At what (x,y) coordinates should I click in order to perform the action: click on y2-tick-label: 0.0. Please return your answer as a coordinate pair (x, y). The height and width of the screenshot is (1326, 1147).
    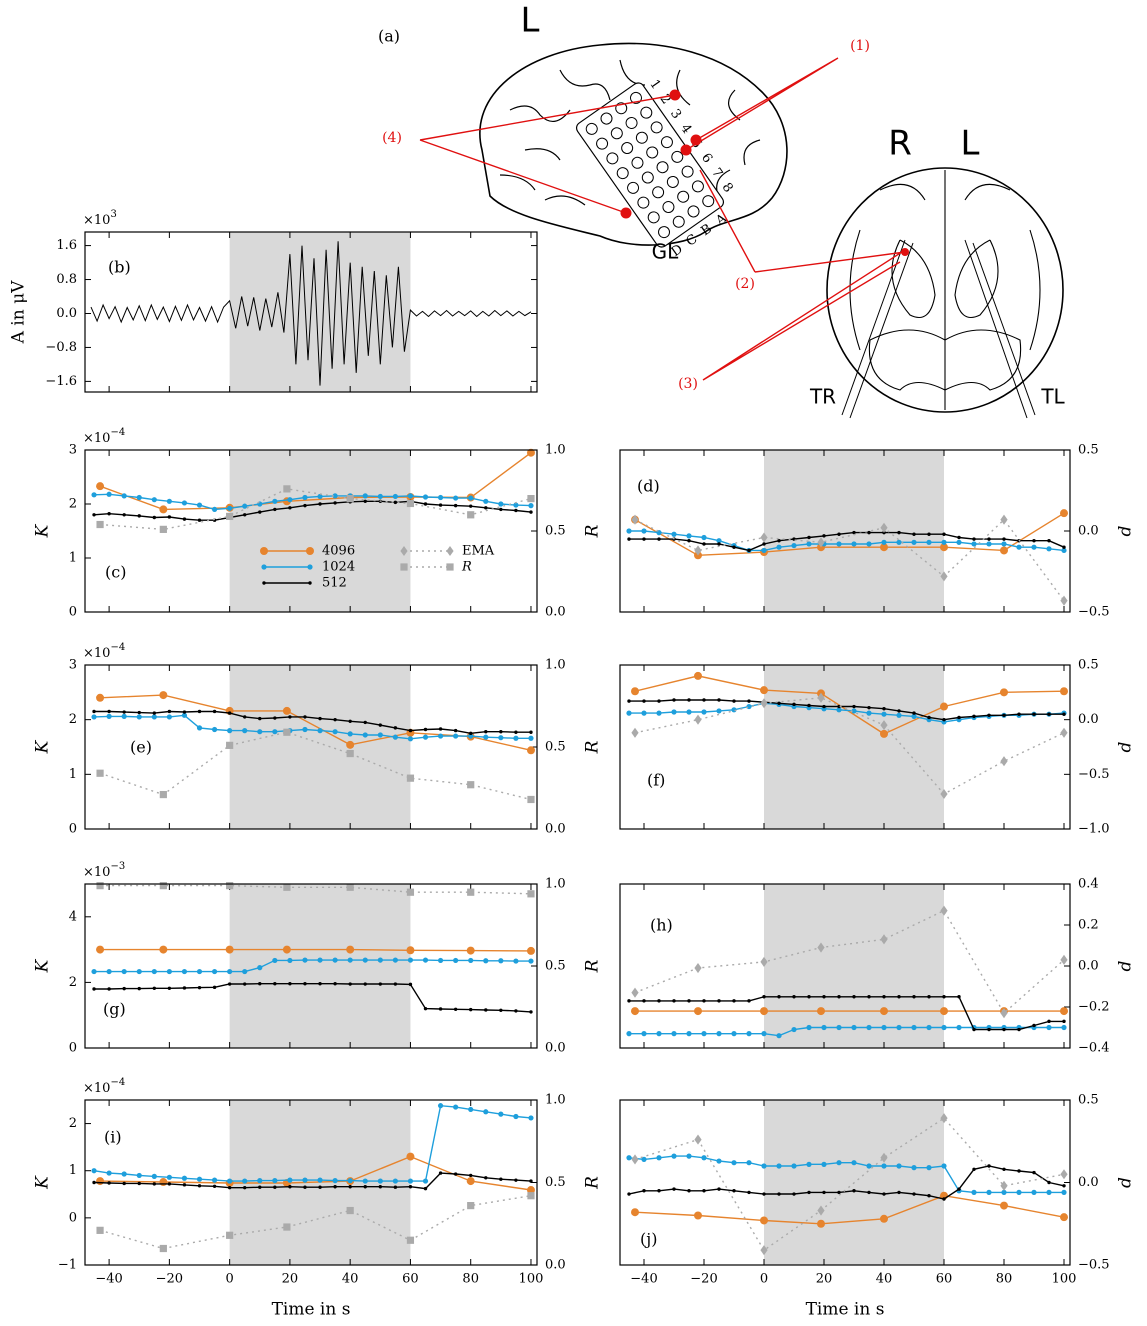
    Looking at the image, I should click on (555, 829).